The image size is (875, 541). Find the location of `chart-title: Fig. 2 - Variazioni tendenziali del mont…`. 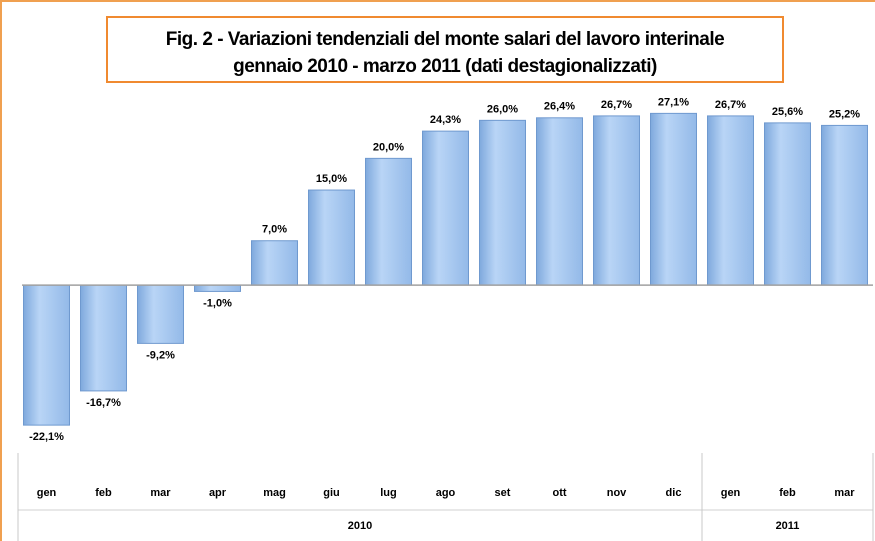

chart-title: Fig. 2 - Variazioni tendenziali del mont… is located at coordinates (445, 39).